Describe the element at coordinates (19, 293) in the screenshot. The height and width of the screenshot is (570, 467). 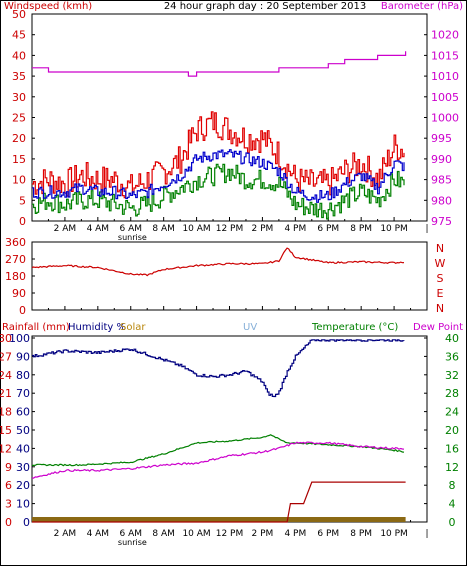
I see `direction-y-tick-label: 90` at that location.